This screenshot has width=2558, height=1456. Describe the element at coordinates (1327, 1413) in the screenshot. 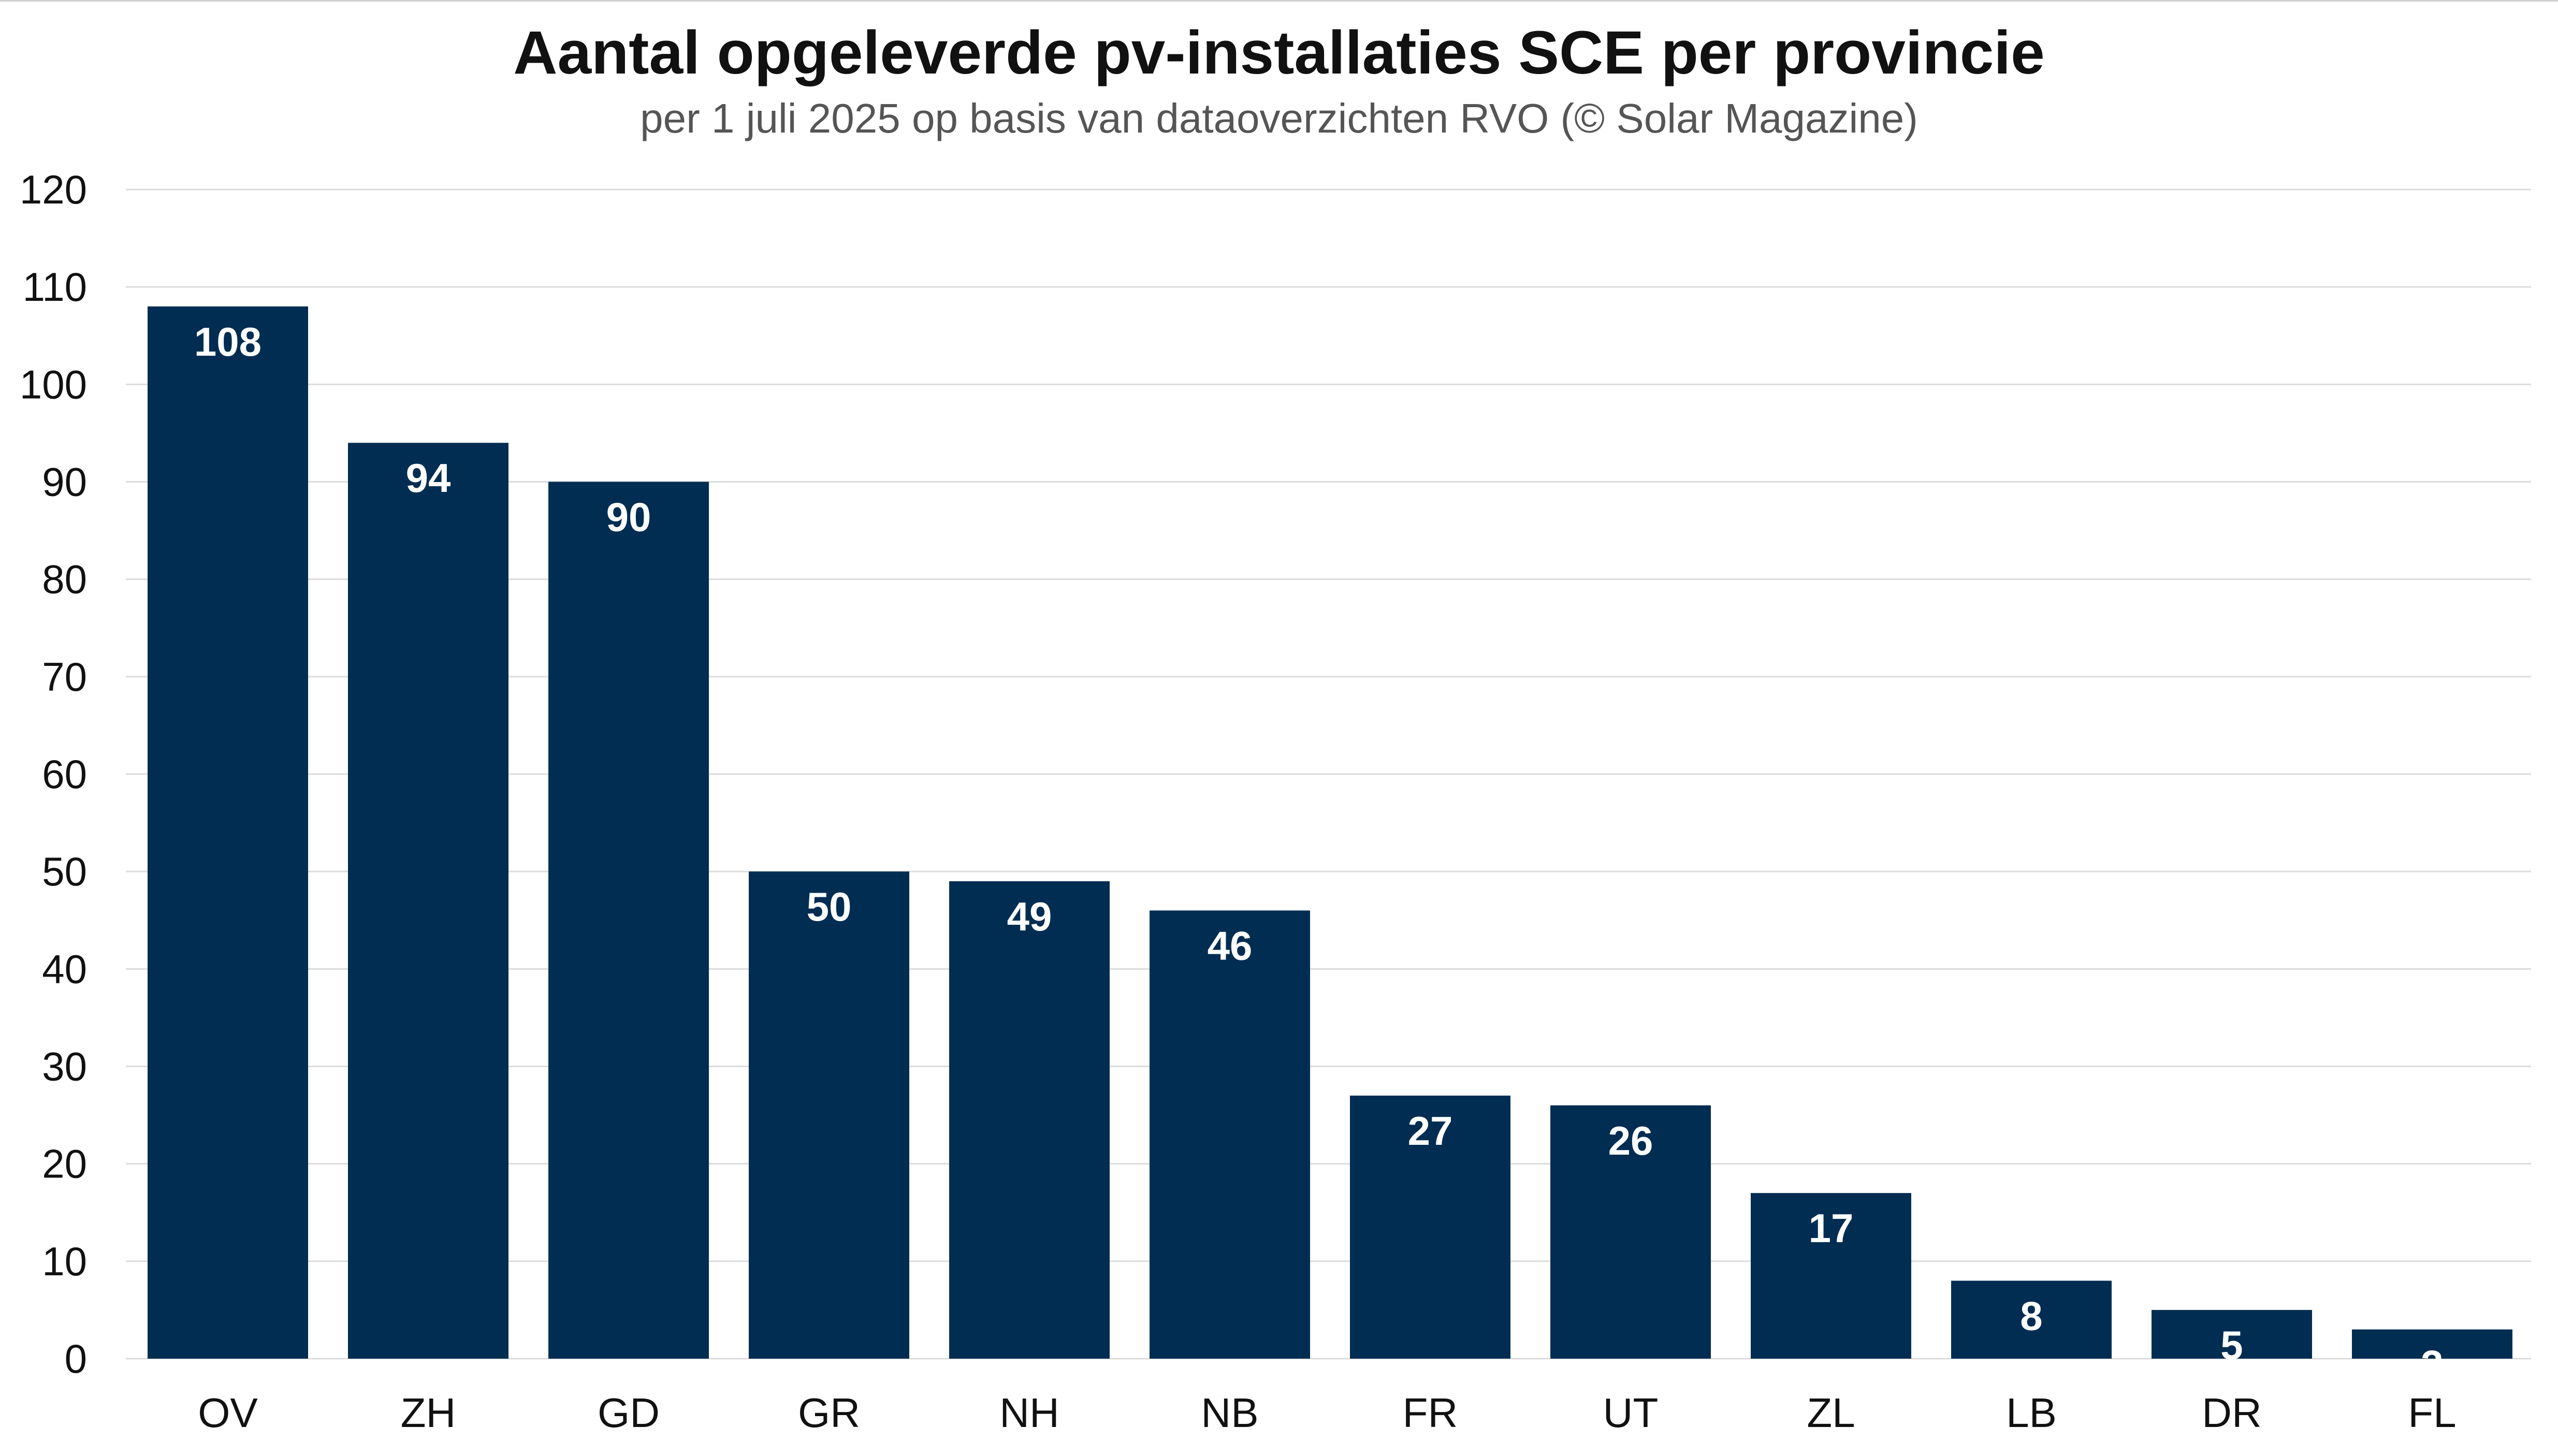

I see `x-axis-ticks: OV ZH GD GR NH NB FR UT ZL LB DR FL` at that location.